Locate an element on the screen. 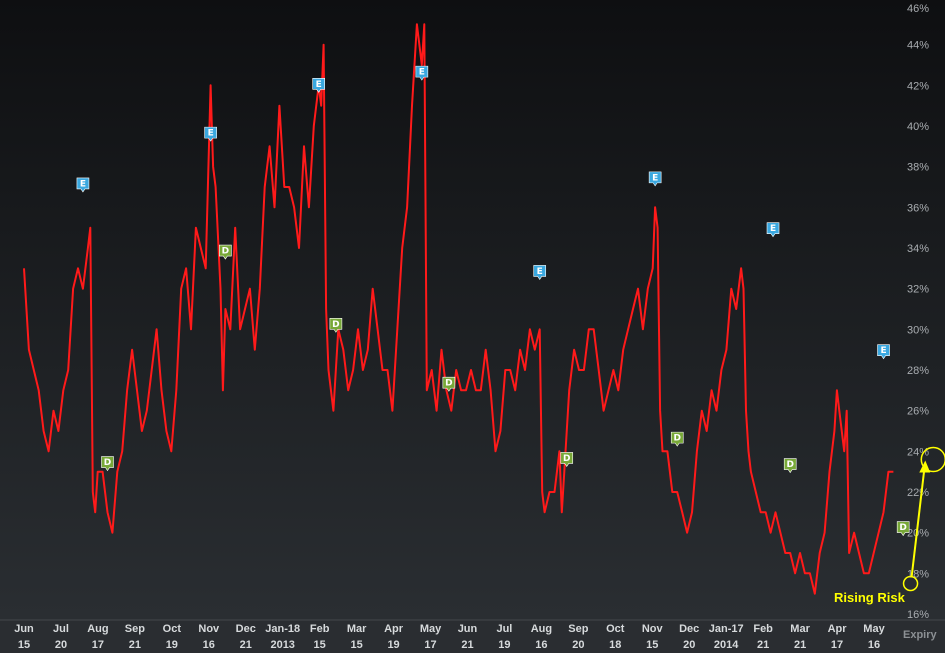  annotation-end-circle is located at coordinates (932, 459).